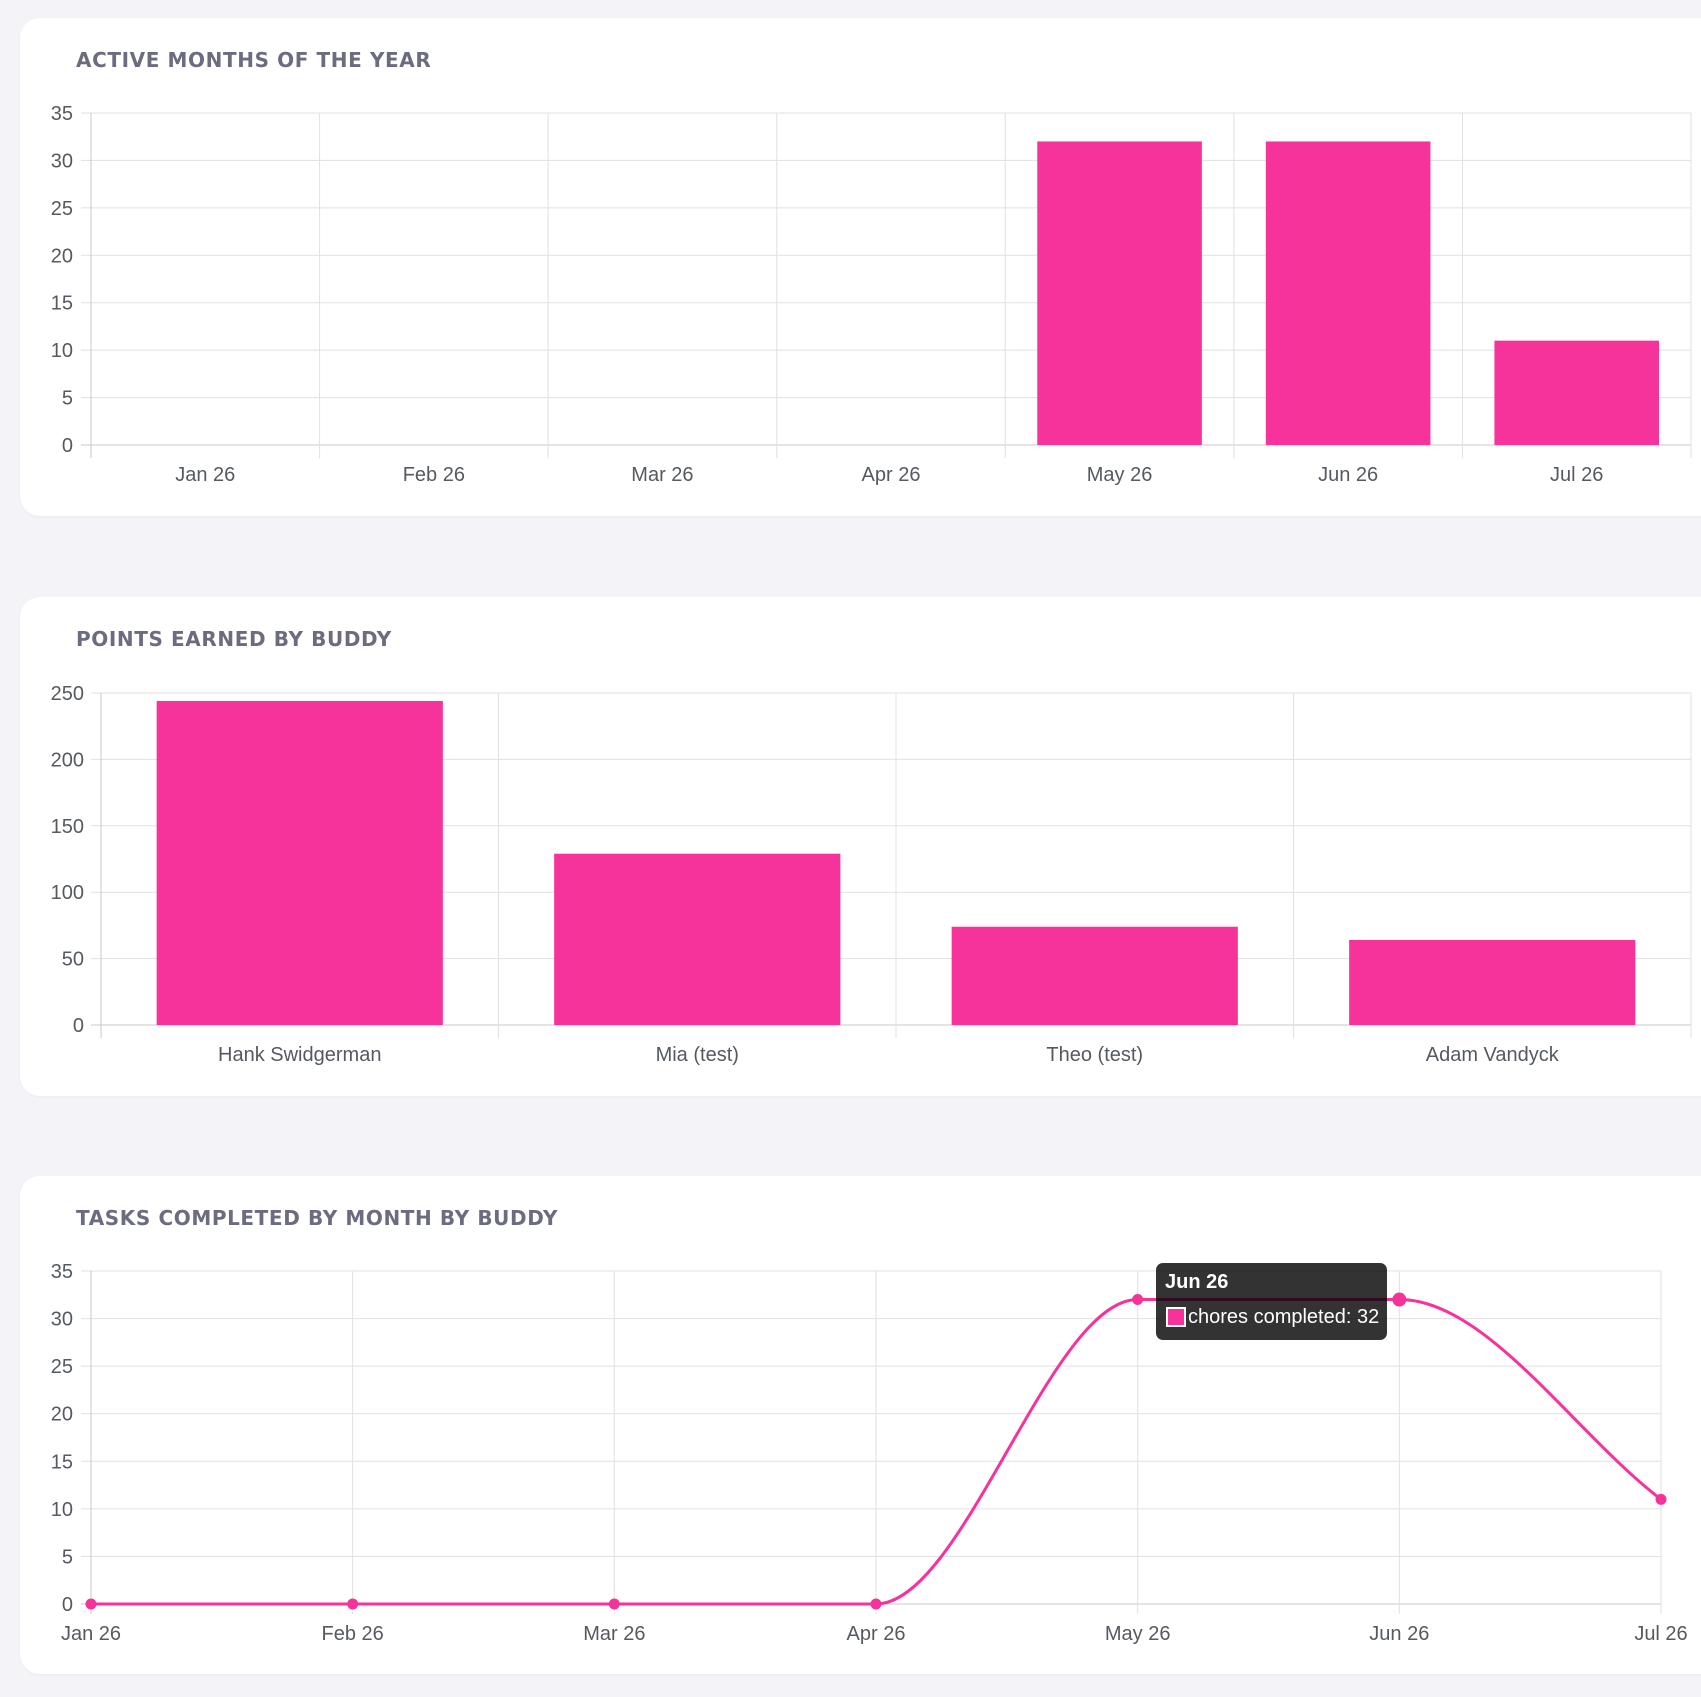  I want to click on bar-hank-swidgerman, so click(299, 862).